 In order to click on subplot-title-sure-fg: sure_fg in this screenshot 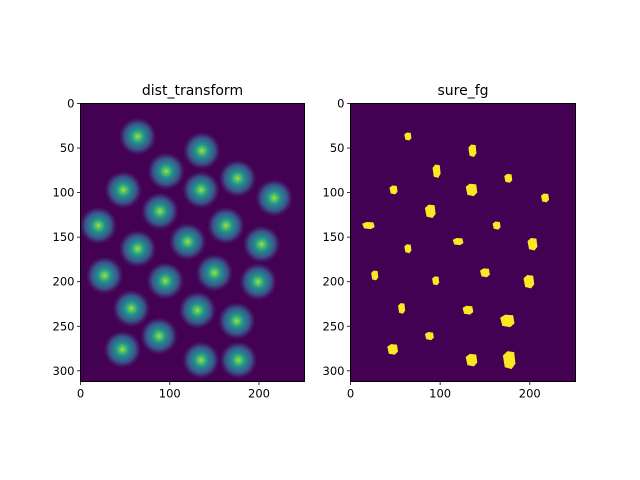, I will do `click(462, 91)`.